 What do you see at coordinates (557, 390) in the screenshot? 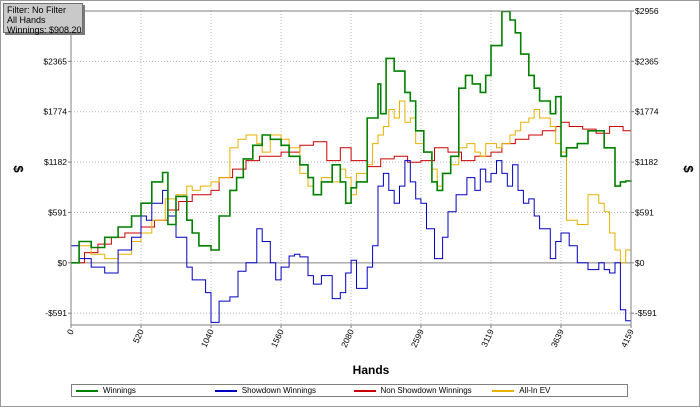
I see `legend-item: All-In EV` at bounding box center [557, 390].